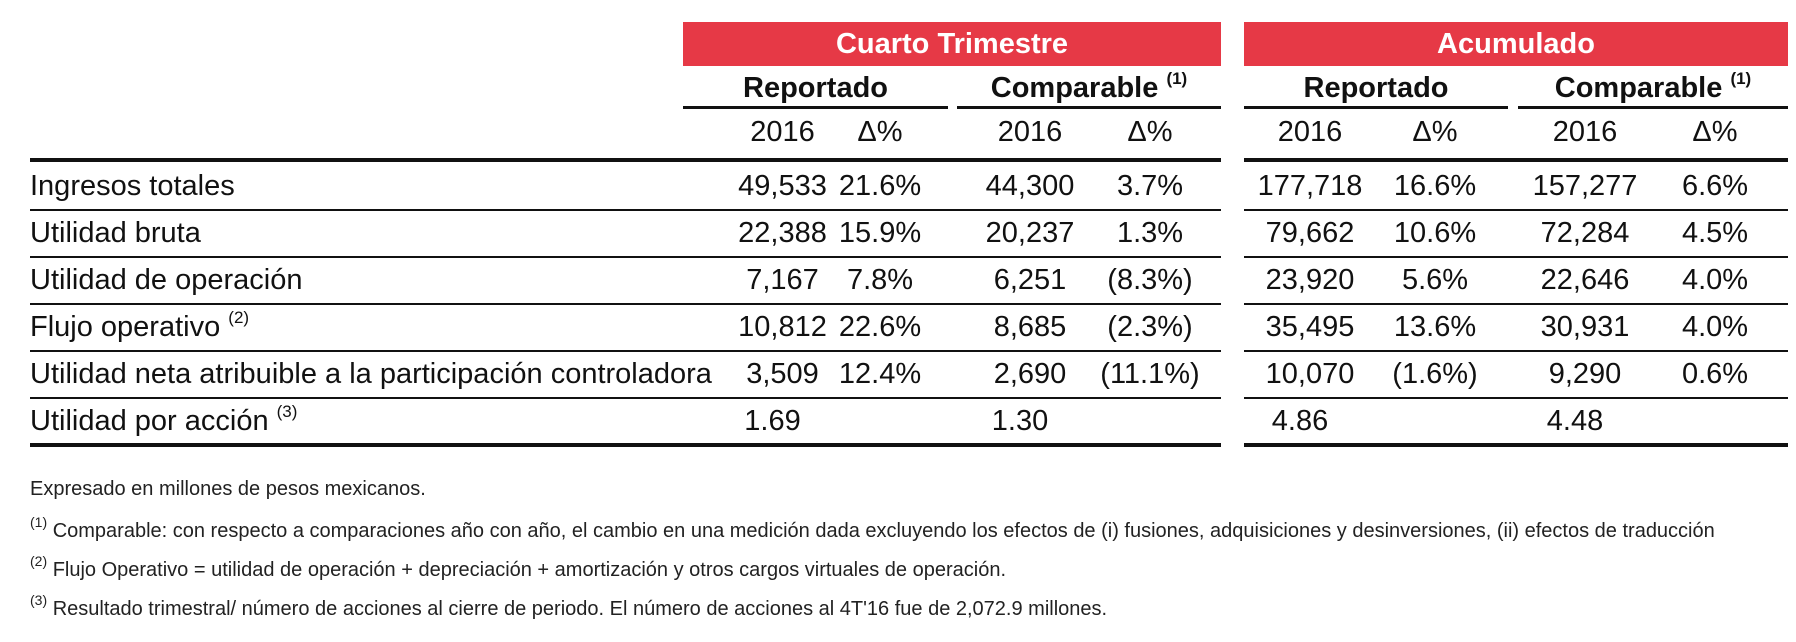 The image size is (1796, 642). I want to click on table-cell: 9,290, so click(1585, 374).